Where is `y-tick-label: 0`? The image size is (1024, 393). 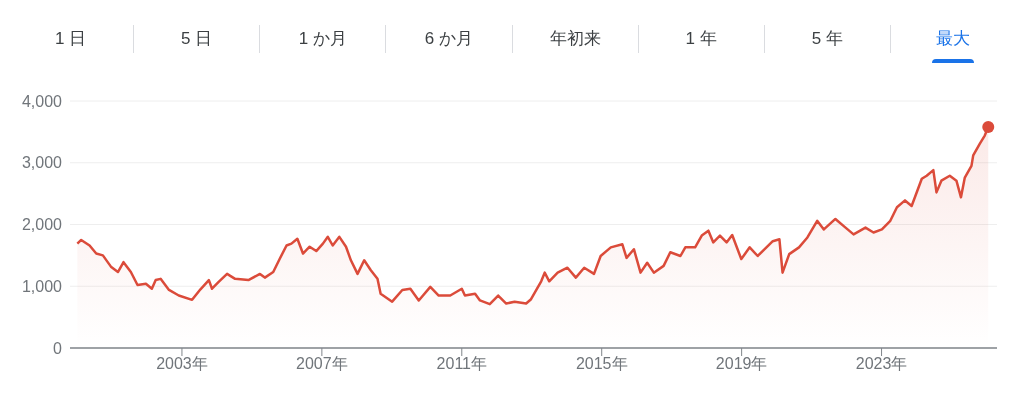
y-tick-label: 0 is located at coordinates (58, 348).